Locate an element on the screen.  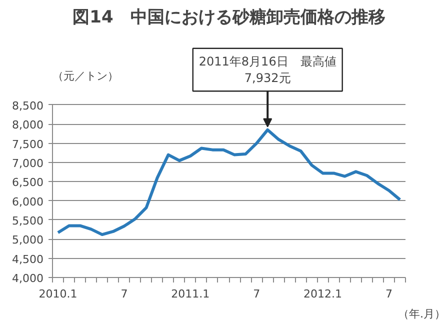
y-tick-label: 8,500 is located at coordinates (28, 105).